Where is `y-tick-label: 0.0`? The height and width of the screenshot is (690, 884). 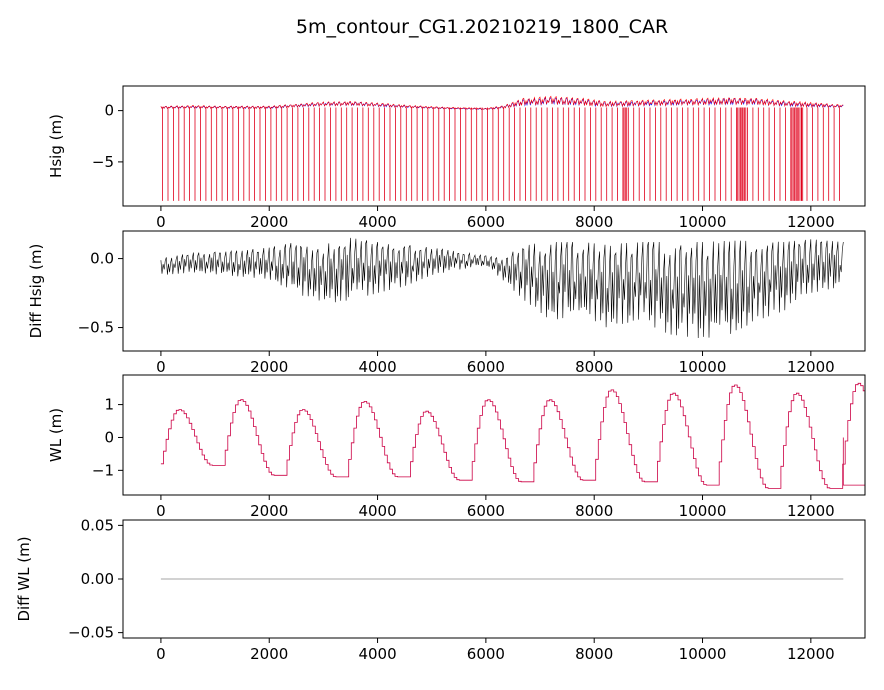
y-tick-label: 0.0 is located at coordinates (102, 259).